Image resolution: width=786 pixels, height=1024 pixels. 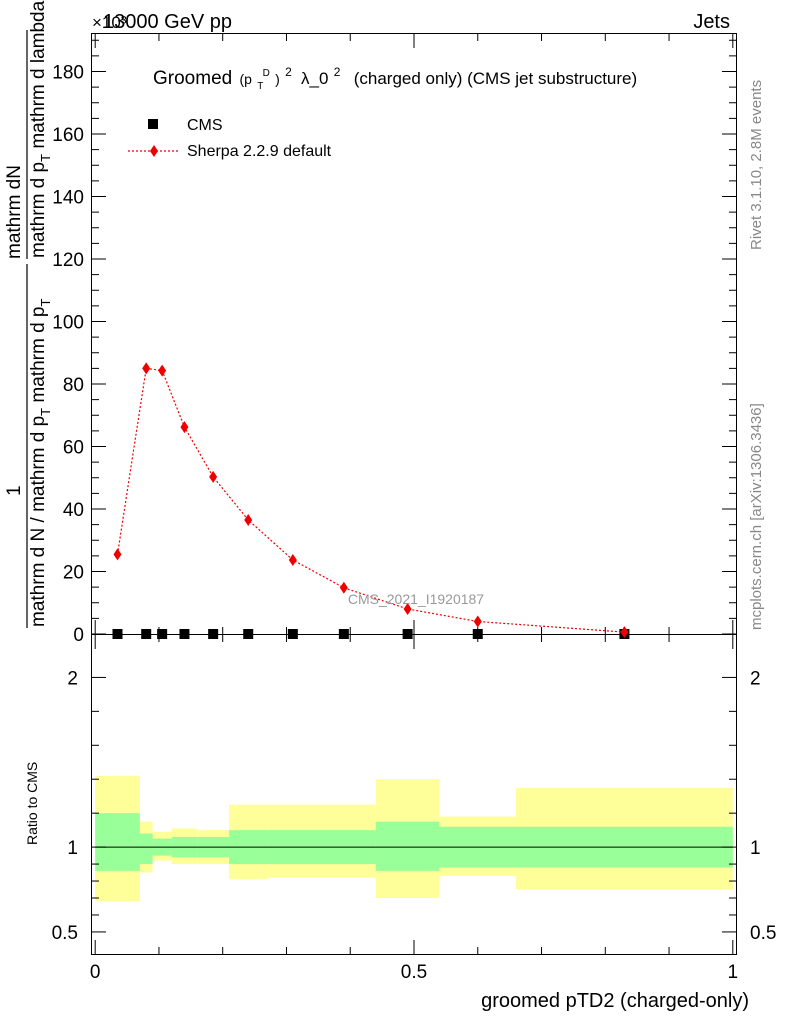 I want to click on ratio-ytick-label-left: 2, so click(x=72, y=678).